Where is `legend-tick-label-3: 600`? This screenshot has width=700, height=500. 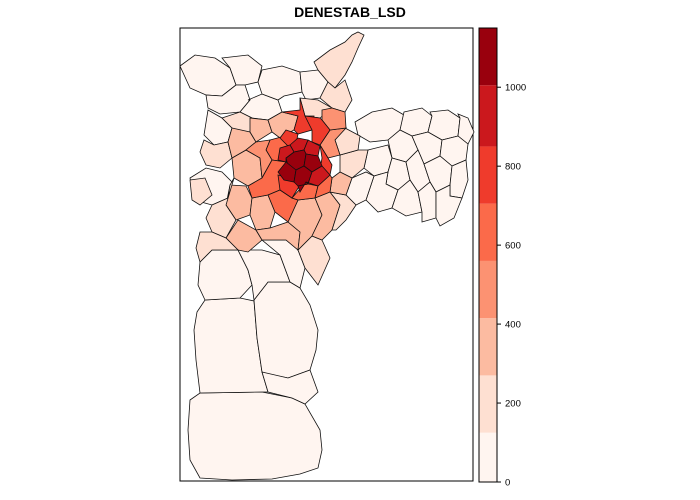 legend-tick-label-3: 600 is located at coordinates (513, 246).